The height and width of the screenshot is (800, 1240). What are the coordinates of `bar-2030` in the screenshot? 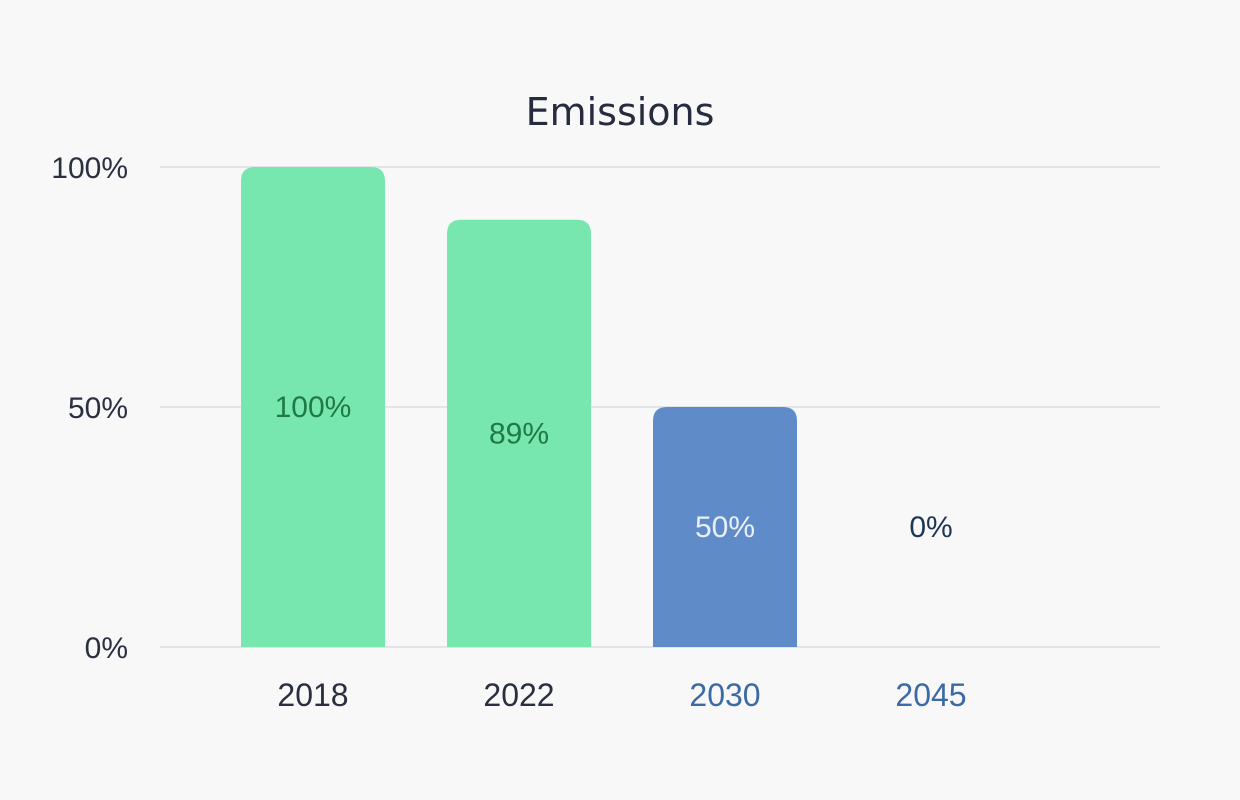 It's located at (725, 527).